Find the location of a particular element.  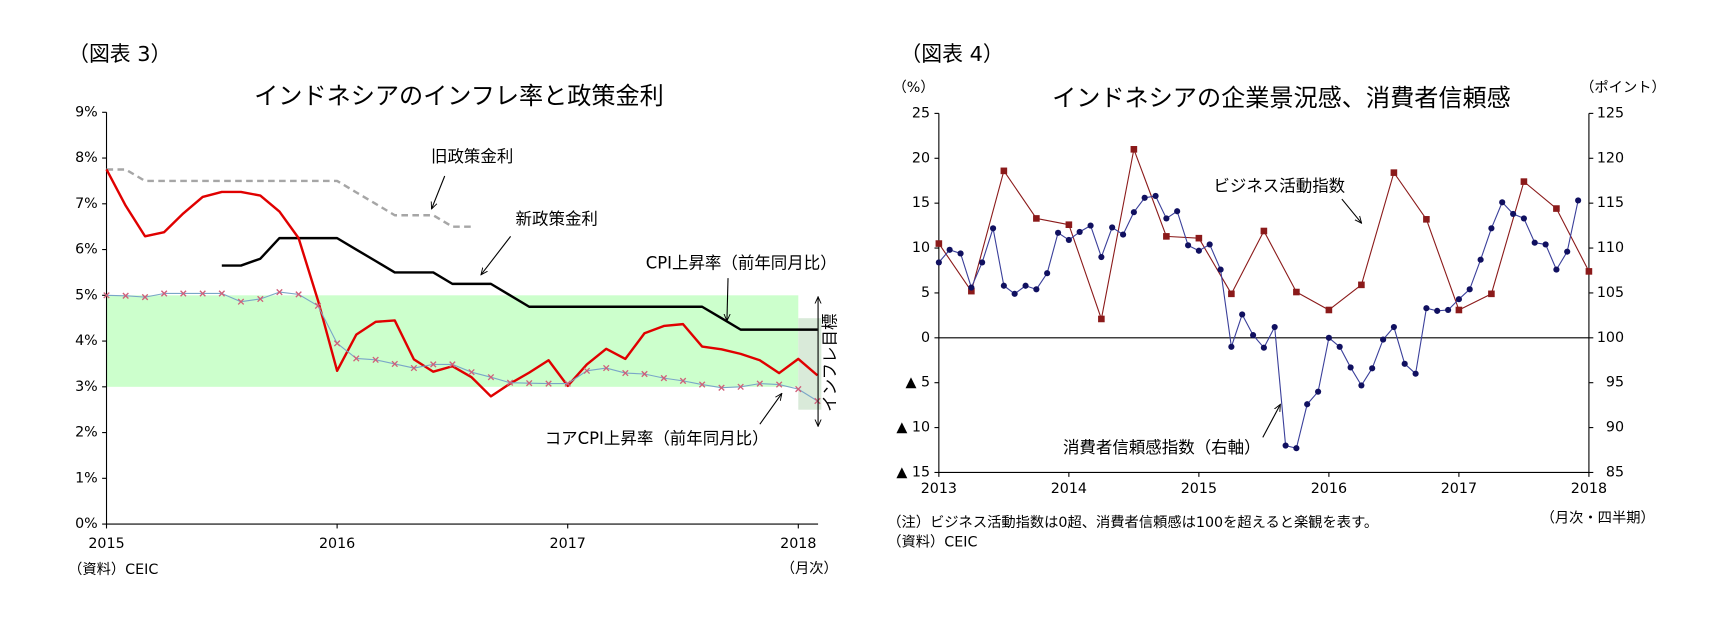

y-tick-label: ▲ 15 is located at coordinates (913, 472).